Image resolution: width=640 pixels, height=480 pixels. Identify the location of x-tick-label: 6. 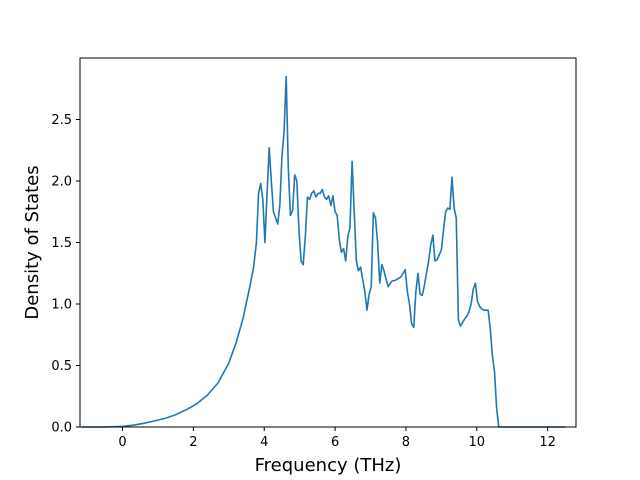
(335, 442).